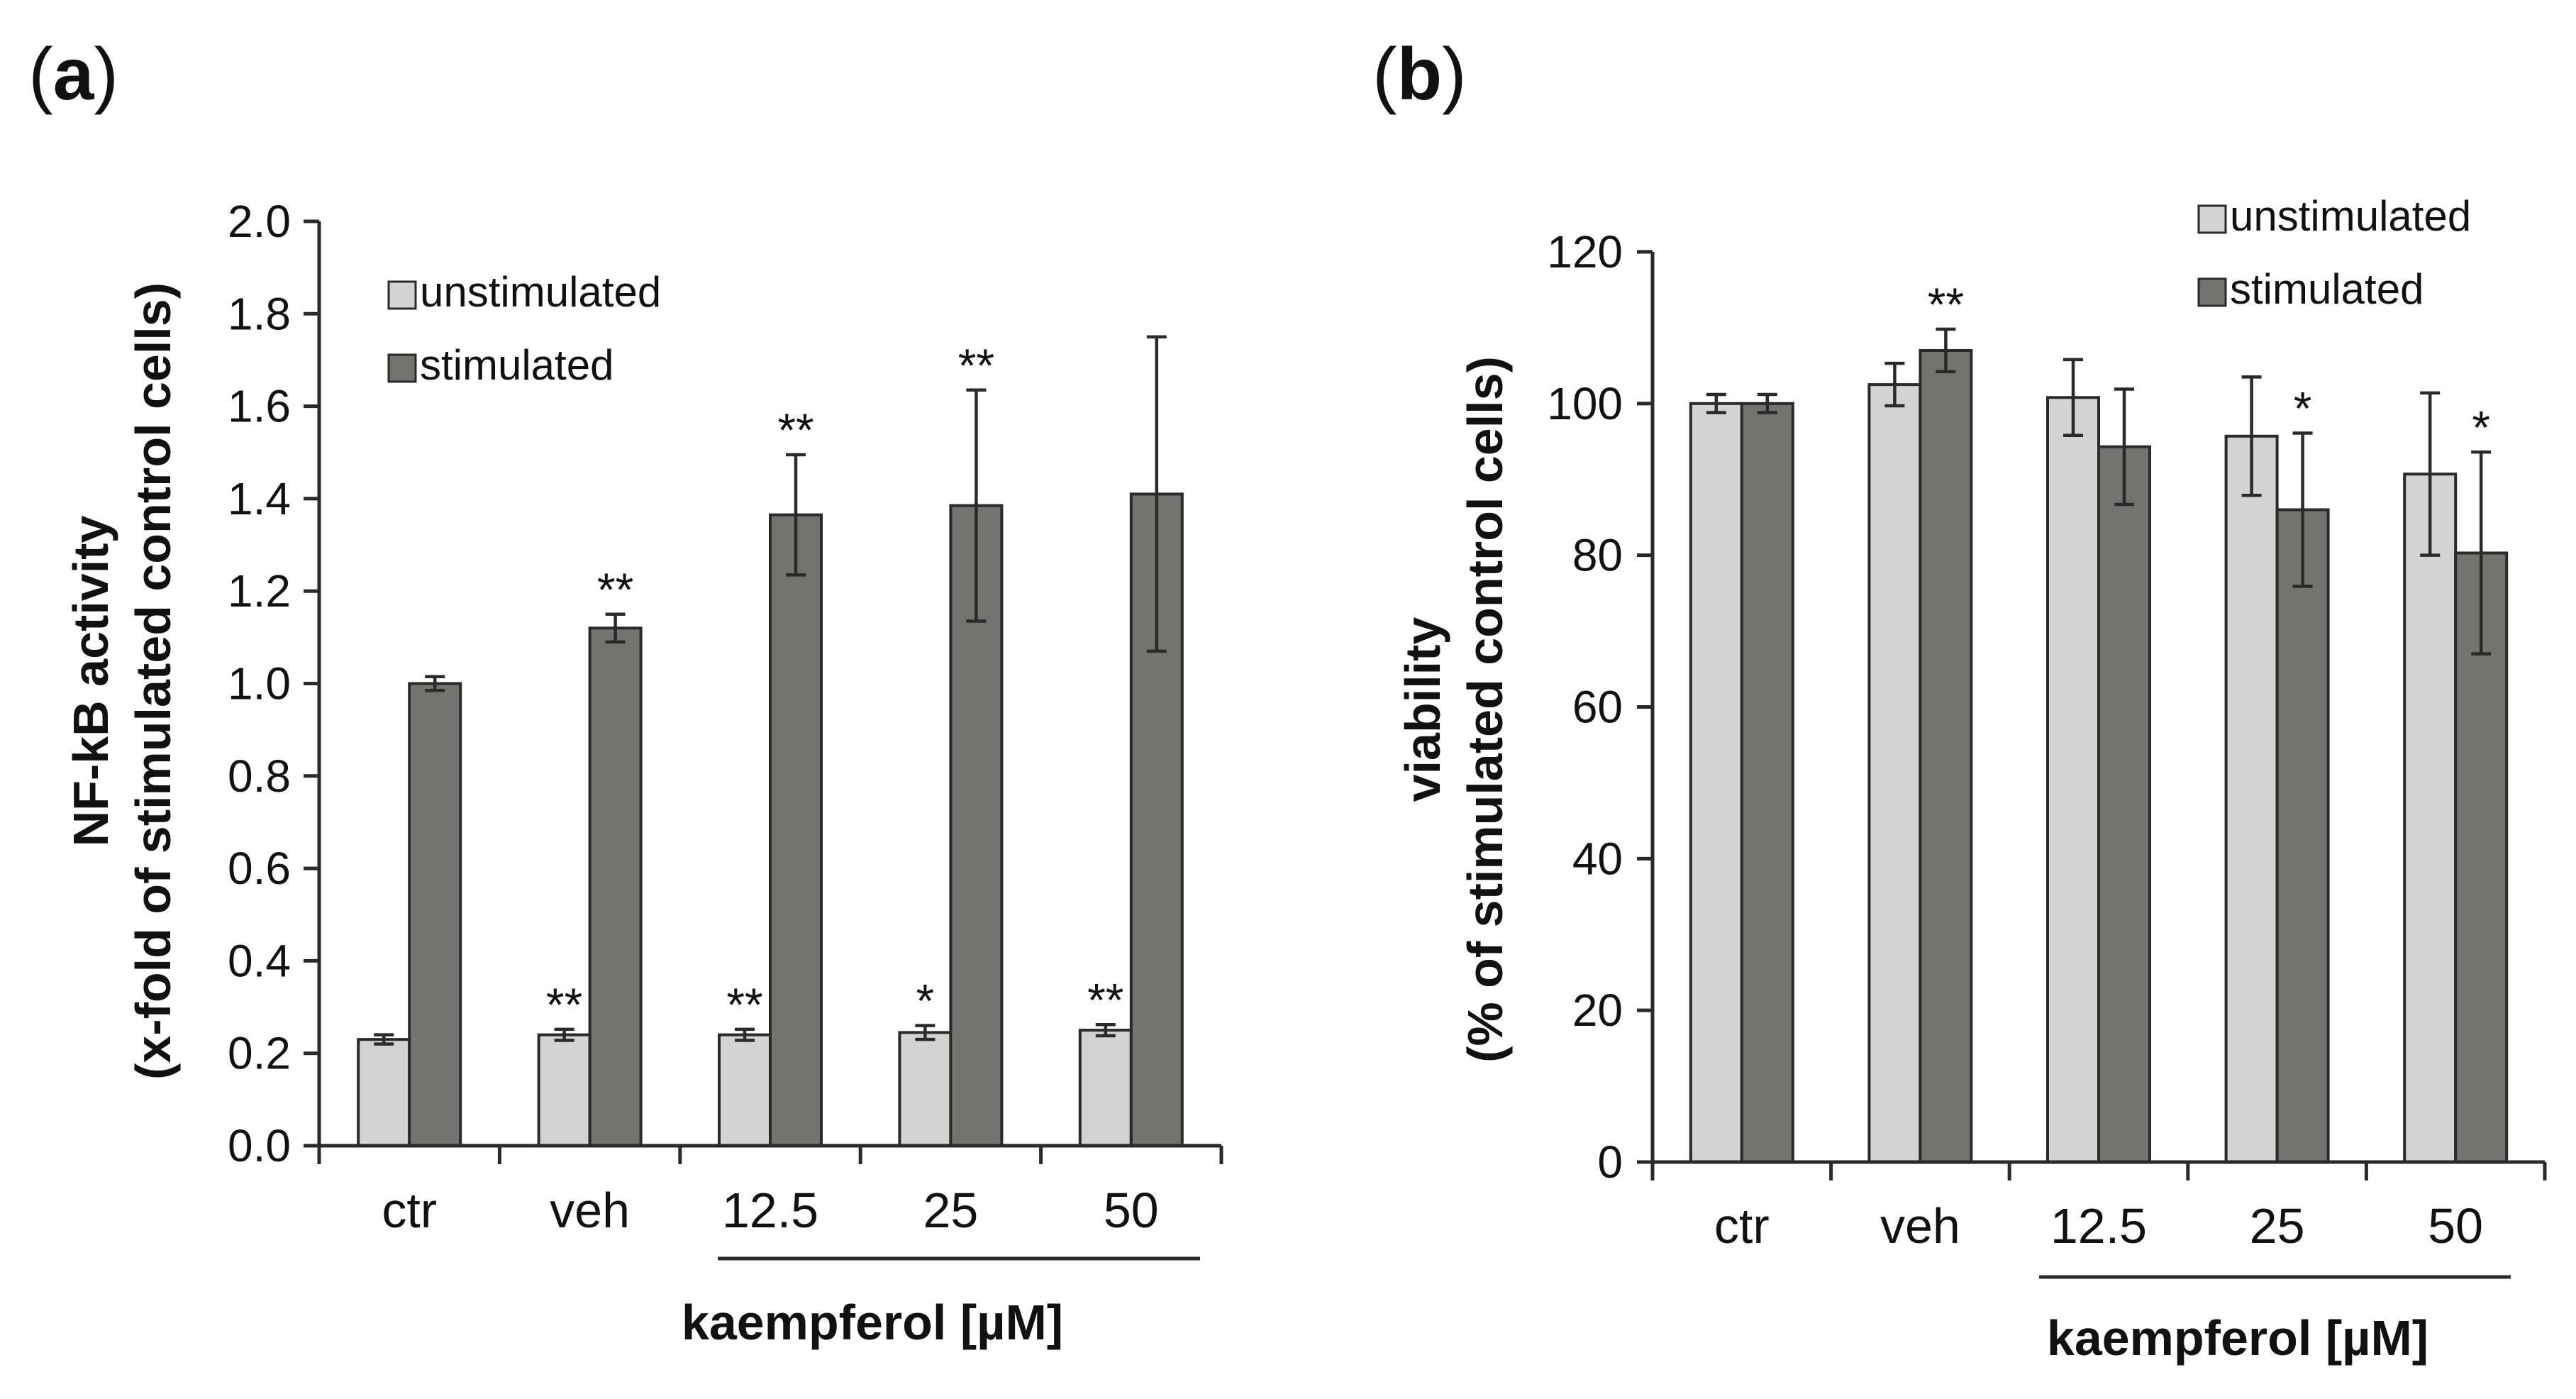 The width and height of the screenshot is (2576, 1399). I want to click on panel-a-group-label: kaempferol [µM], so click(872, 1322).